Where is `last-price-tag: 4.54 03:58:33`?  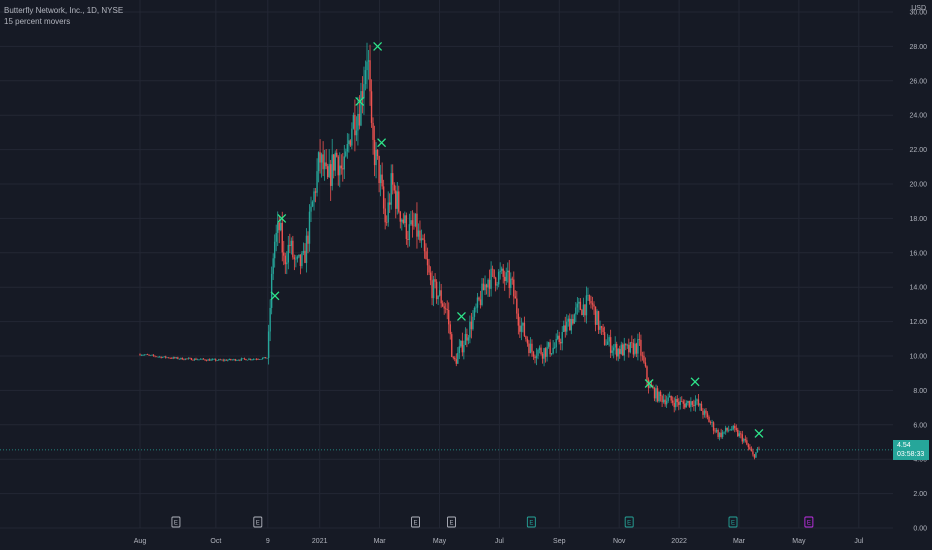 last-price-tag: 4.54 03:58:33 is located at coordinates (911, 449).